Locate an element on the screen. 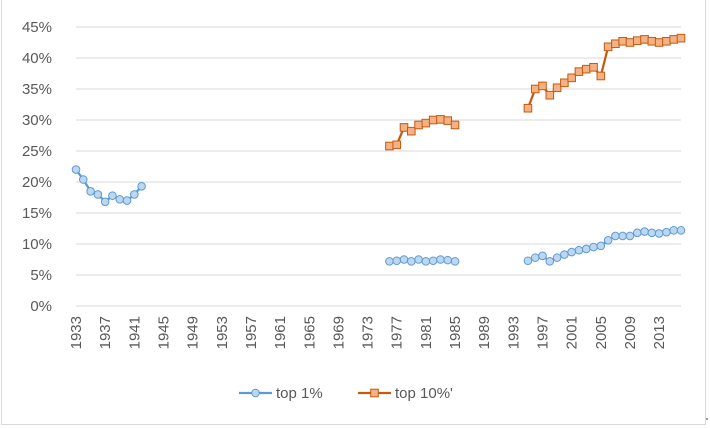  x-tick-label: 1977 is located at coordinates (397, 332).